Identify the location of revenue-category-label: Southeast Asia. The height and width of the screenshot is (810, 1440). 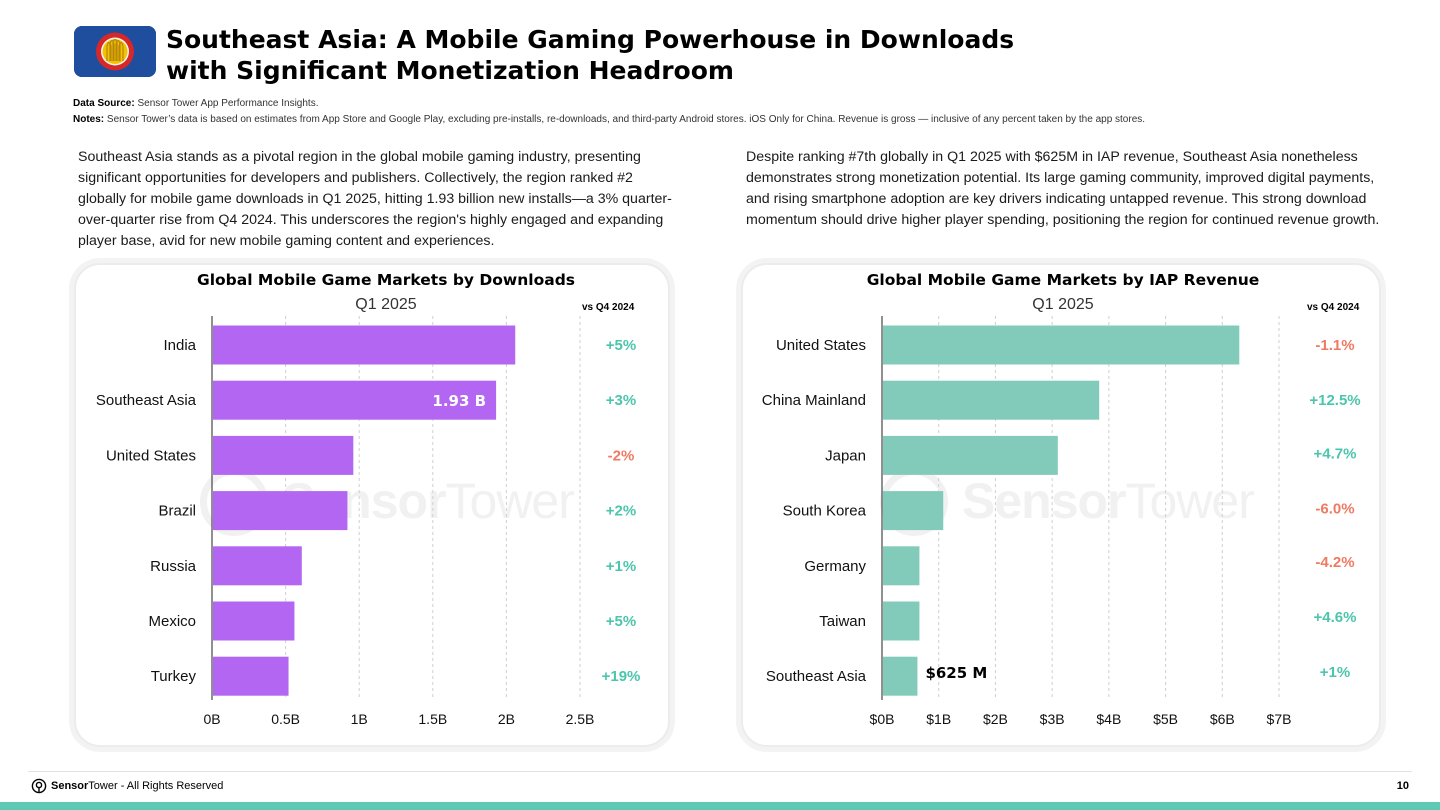
(816, 676).